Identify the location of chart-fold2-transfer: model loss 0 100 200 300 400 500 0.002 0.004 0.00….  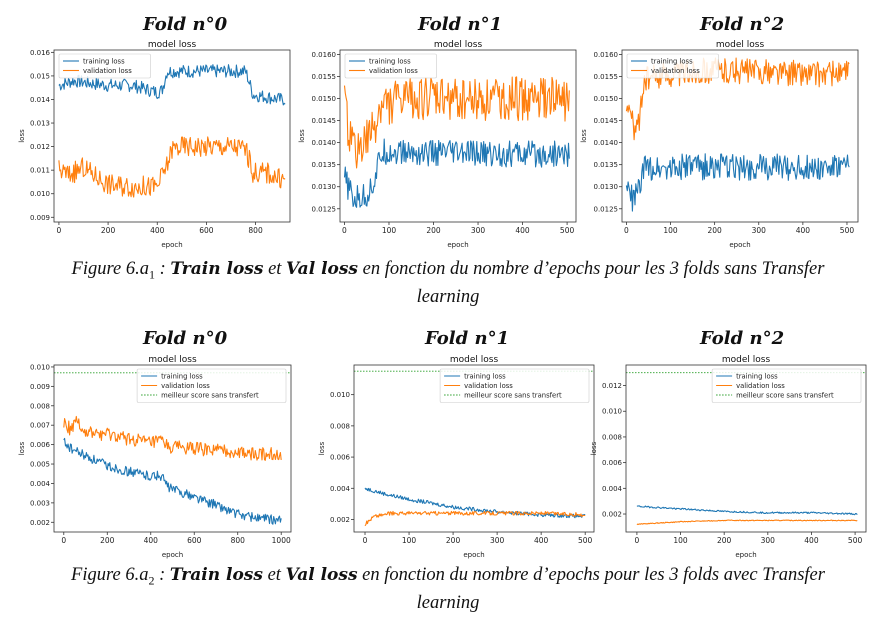
(729, 456).